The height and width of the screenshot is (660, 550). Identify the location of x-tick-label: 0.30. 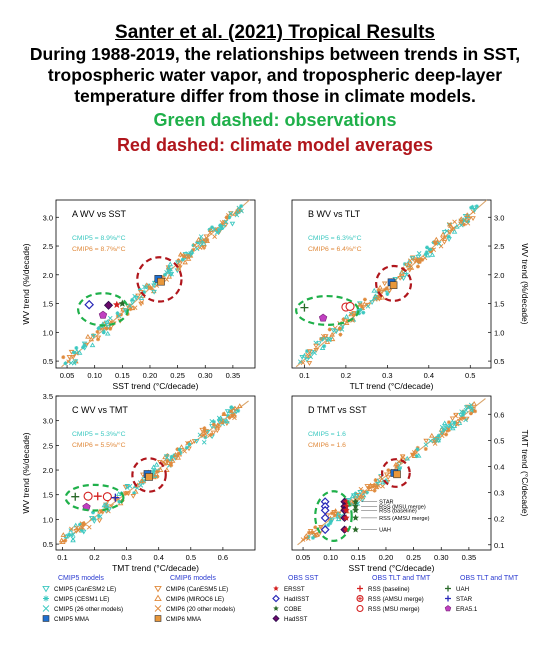
(441, 557).